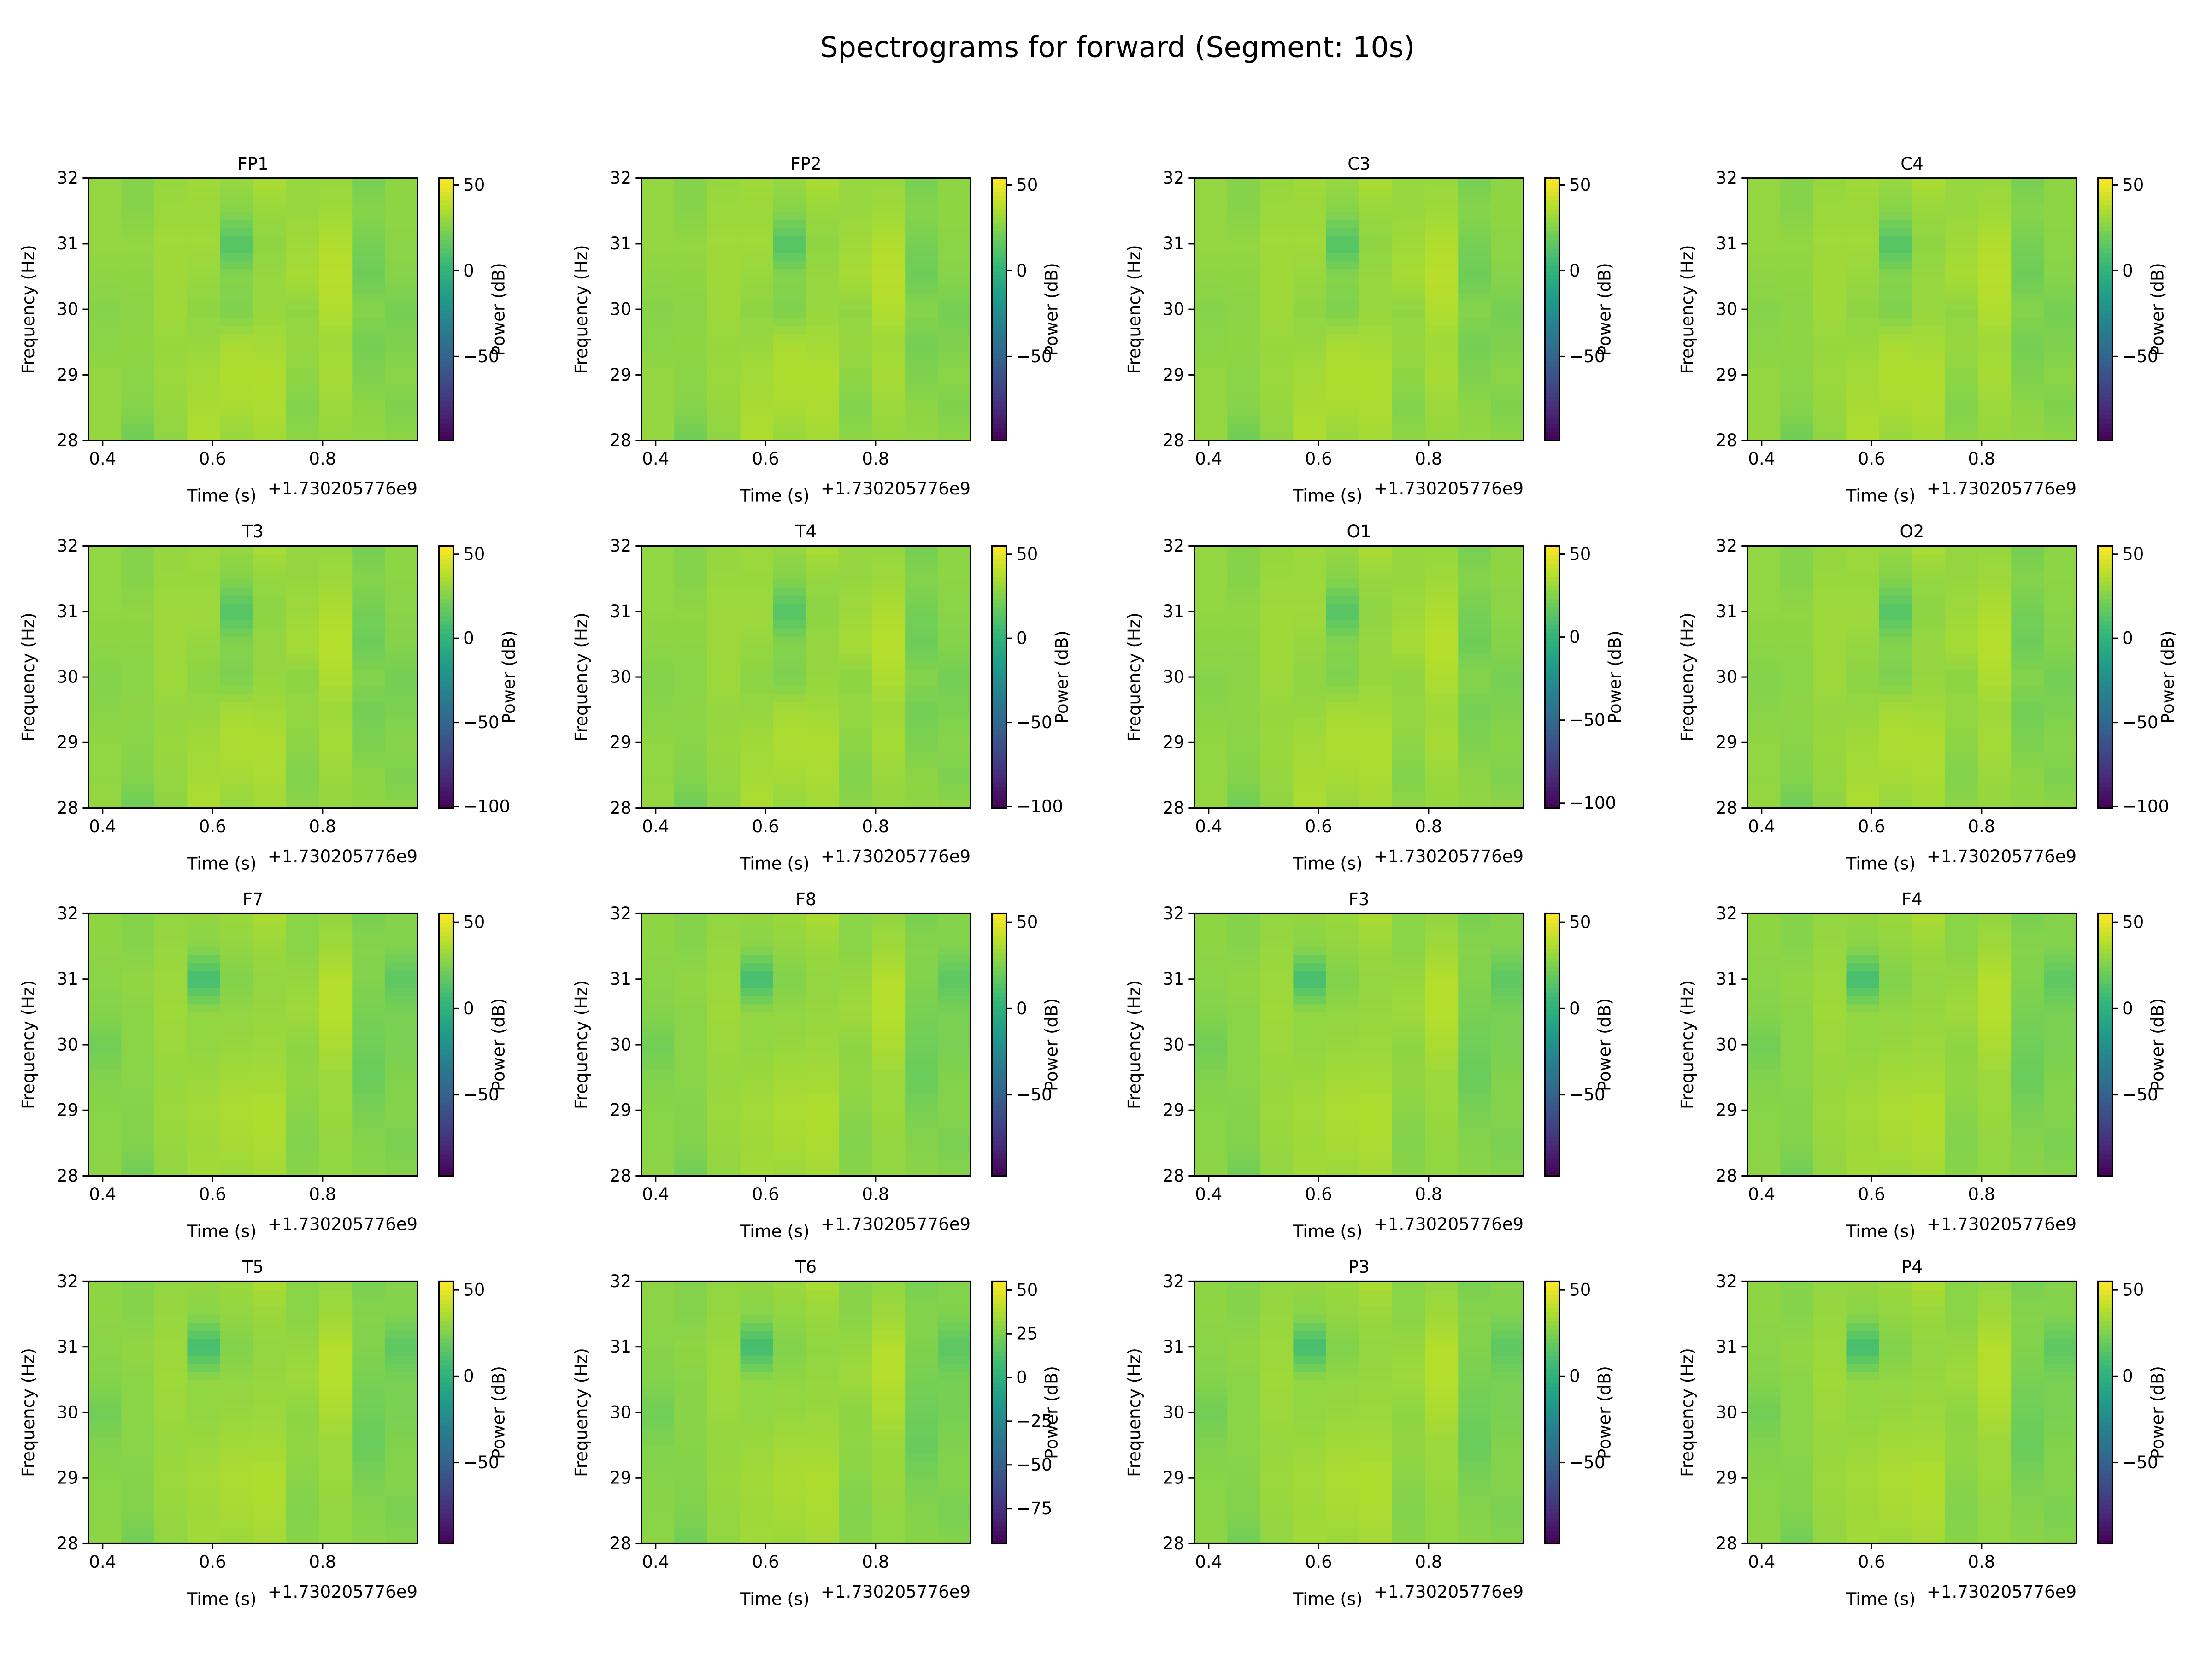  What do you see at coordinates (1552, 677) in the screenshot?
I see `colorbar-frame` at bounding box center [1552, 677].